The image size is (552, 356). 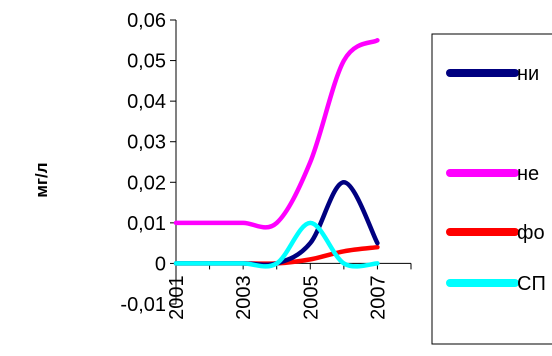 What do you see at coordinates (146, 62) in the screenshot?
I see `y-tick-label: 0,05` at bounding box center [146, 62].